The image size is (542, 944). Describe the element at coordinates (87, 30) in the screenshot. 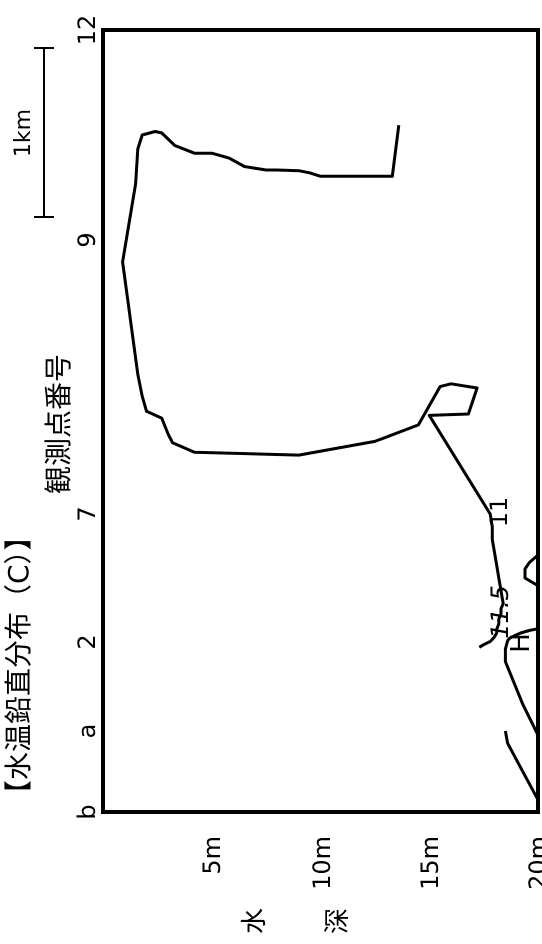

I see `x-tick-12: 12` at that location.